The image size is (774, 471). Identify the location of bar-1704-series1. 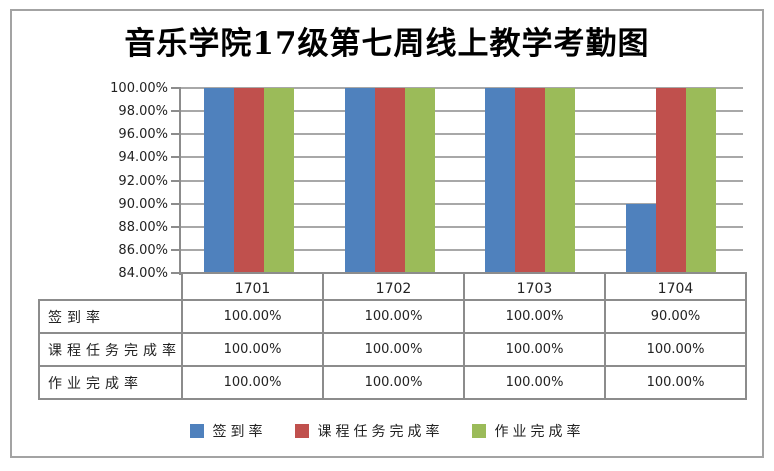
(640, 238).